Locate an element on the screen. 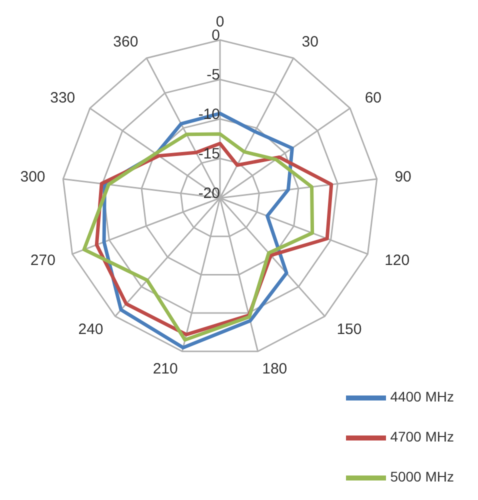 The image size is (478, 500). y-tick-label: -5 is located at coordinates (213, 75).